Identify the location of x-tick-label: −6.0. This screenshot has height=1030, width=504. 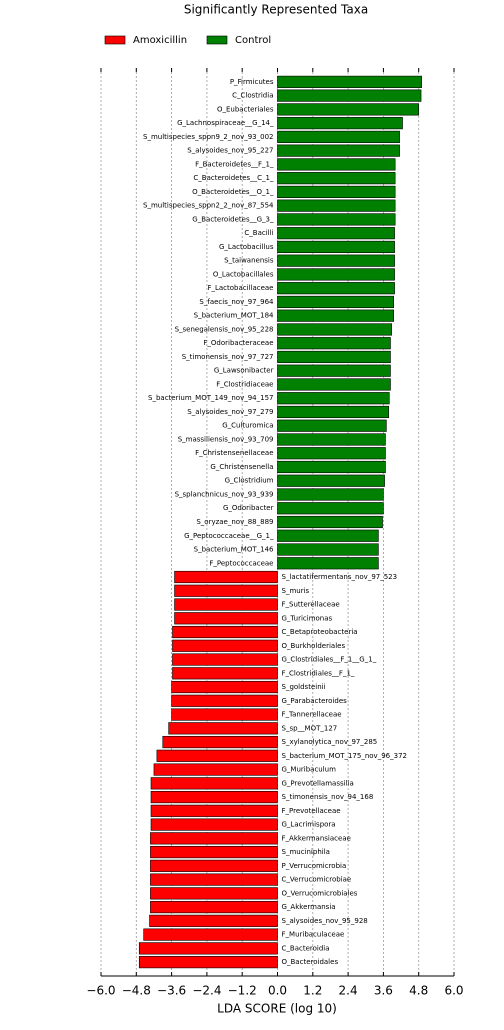
(100, 991).